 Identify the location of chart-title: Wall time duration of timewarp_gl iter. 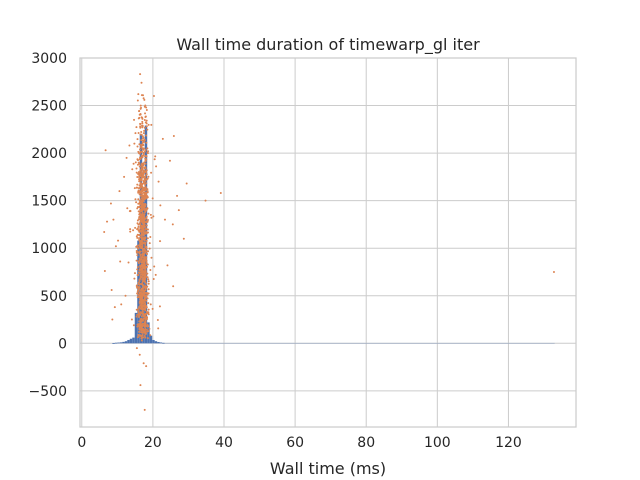
(328, 45).